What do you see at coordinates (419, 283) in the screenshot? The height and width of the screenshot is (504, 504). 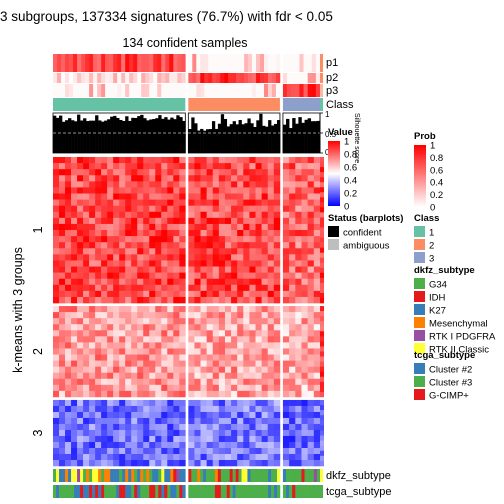 I see `dkfz-legend-swatch` at bounding box center [419, 283].